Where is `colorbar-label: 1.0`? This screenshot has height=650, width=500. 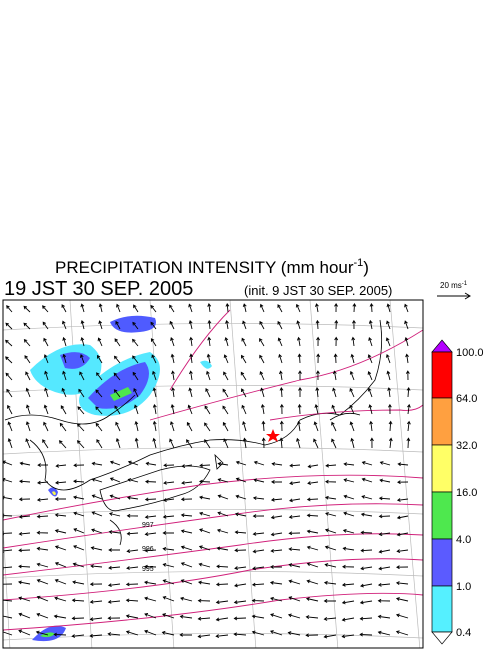
colorbar-label: 1.0 is located at coordinates (463, 587).